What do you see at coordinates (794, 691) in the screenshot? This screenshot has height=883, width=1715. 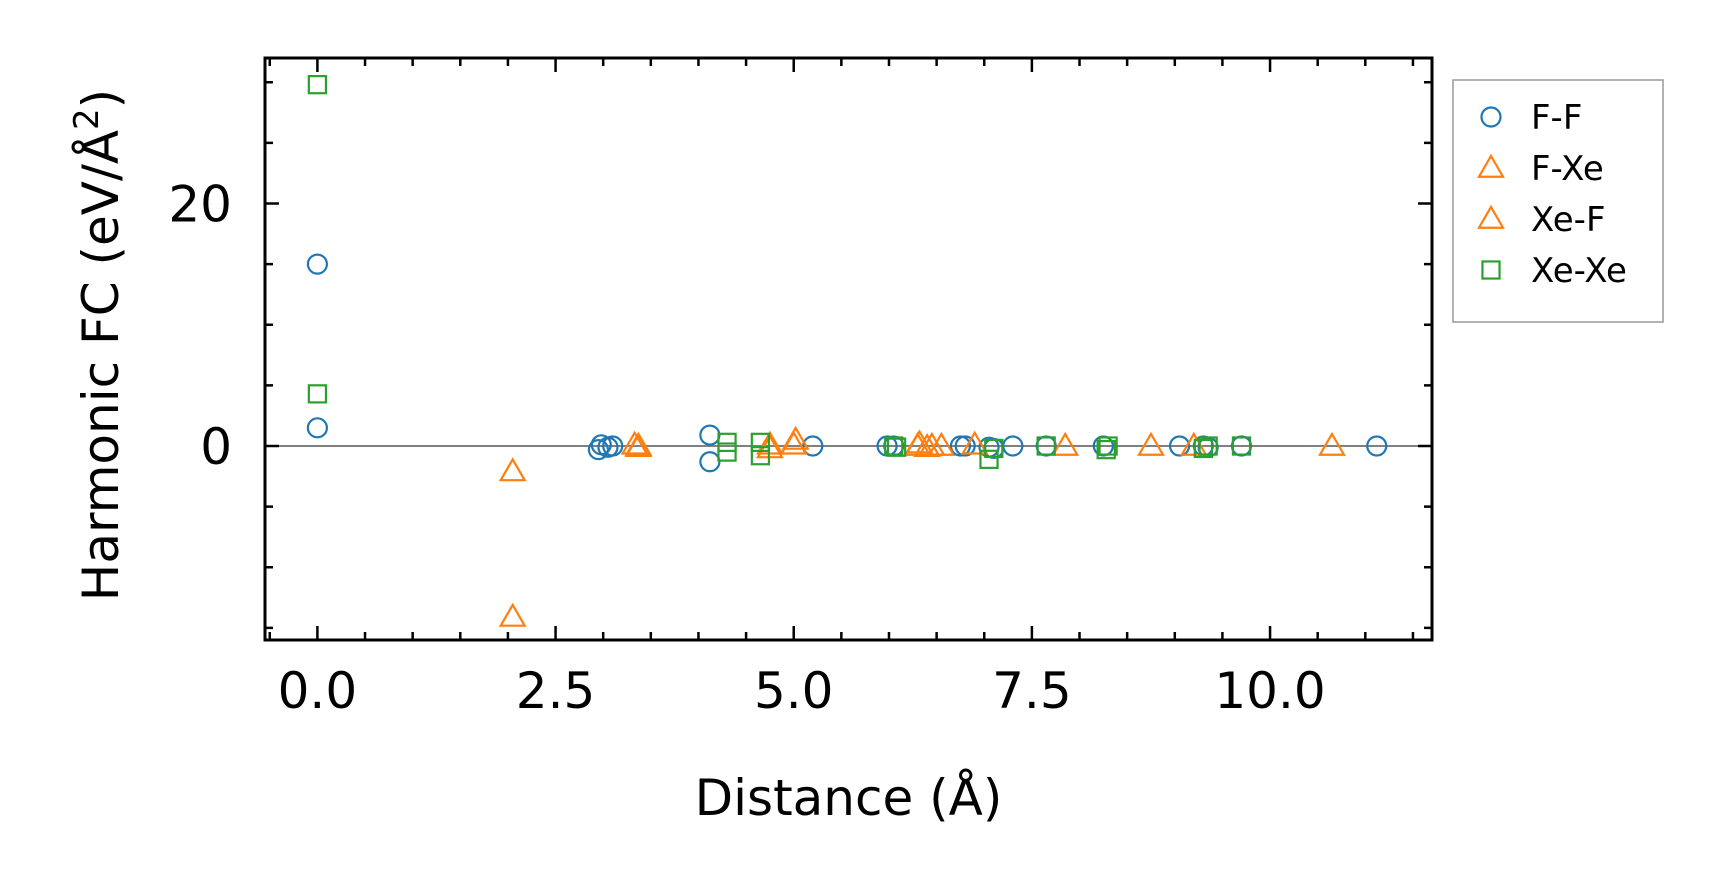 I see `x-tick-label: 5.0` at bounding box center [794, 691].